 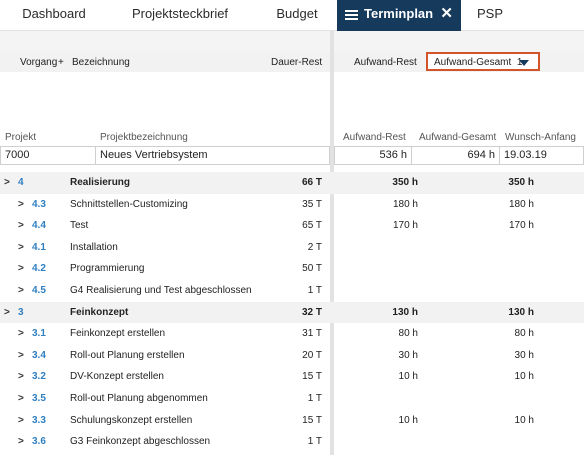 What do you see at coordinates (312, 269) in the screenshot?
I see `task-duration: 50 T` at bounding box center [312, 269].